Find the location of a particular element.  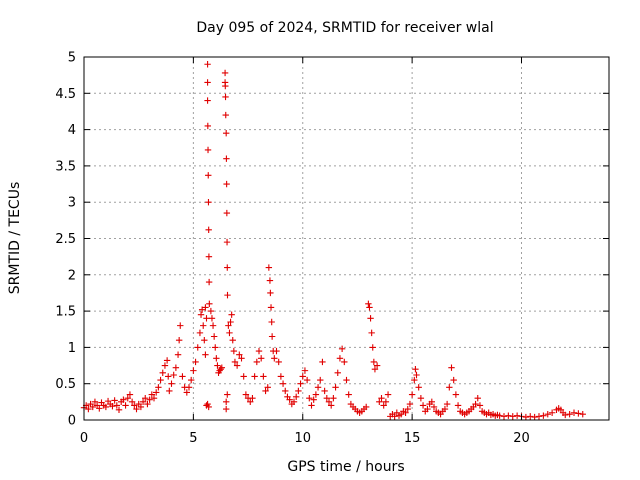

y-tick-label: 2 is located at coordinates (72, 275).